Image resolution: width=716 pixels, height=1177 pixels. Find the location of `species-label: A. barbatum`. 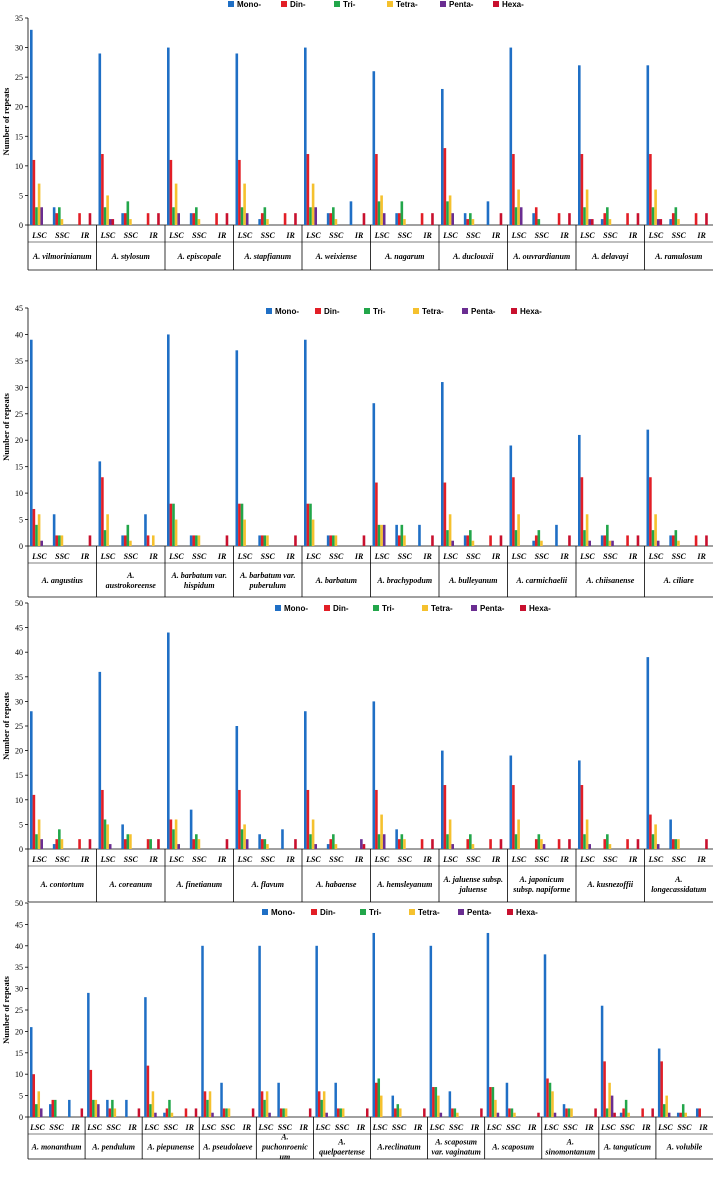

species-label: A. barbatum is located at coordinates (336, 580).